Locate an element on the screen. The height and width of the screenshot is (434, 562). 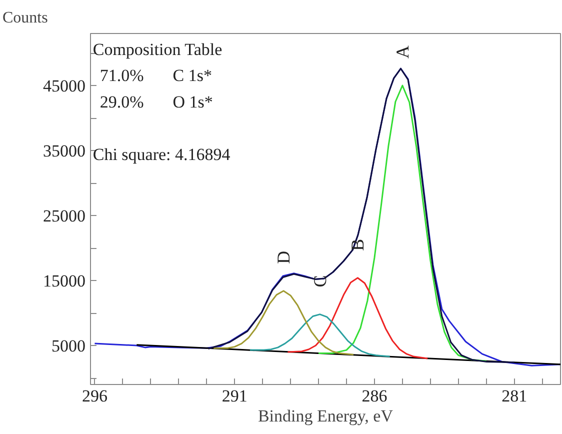
y-tick-label: 35000 is located at coordinates (64, 151).